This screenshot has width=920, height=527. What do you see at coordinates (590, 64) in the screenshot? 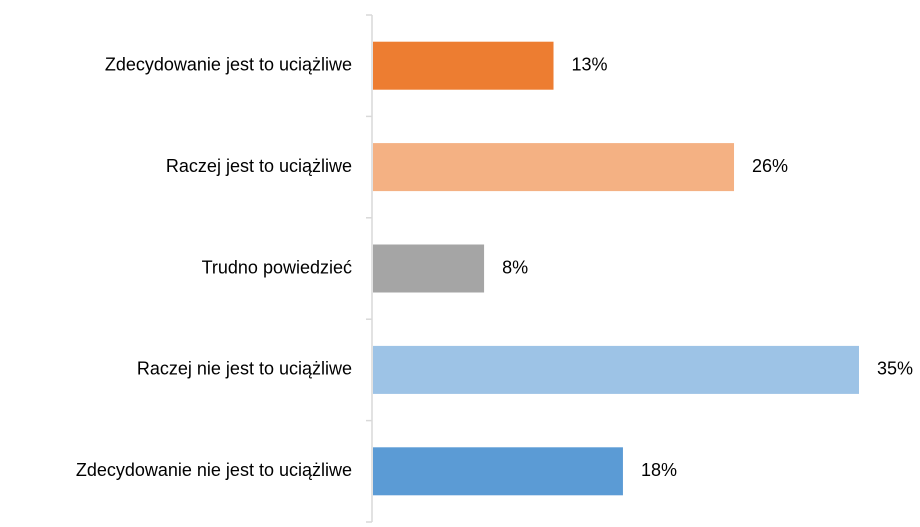
I see `data-label: 13%` at bounding box center [590, 64].